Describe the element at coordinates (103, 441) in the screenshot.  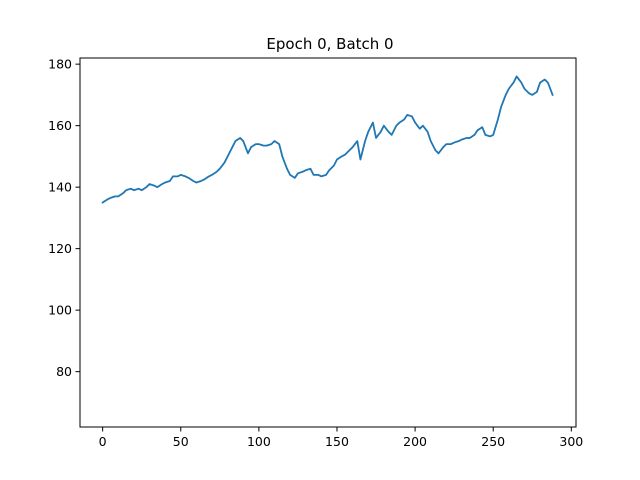
I see `x-tick-label: 0` at that location.